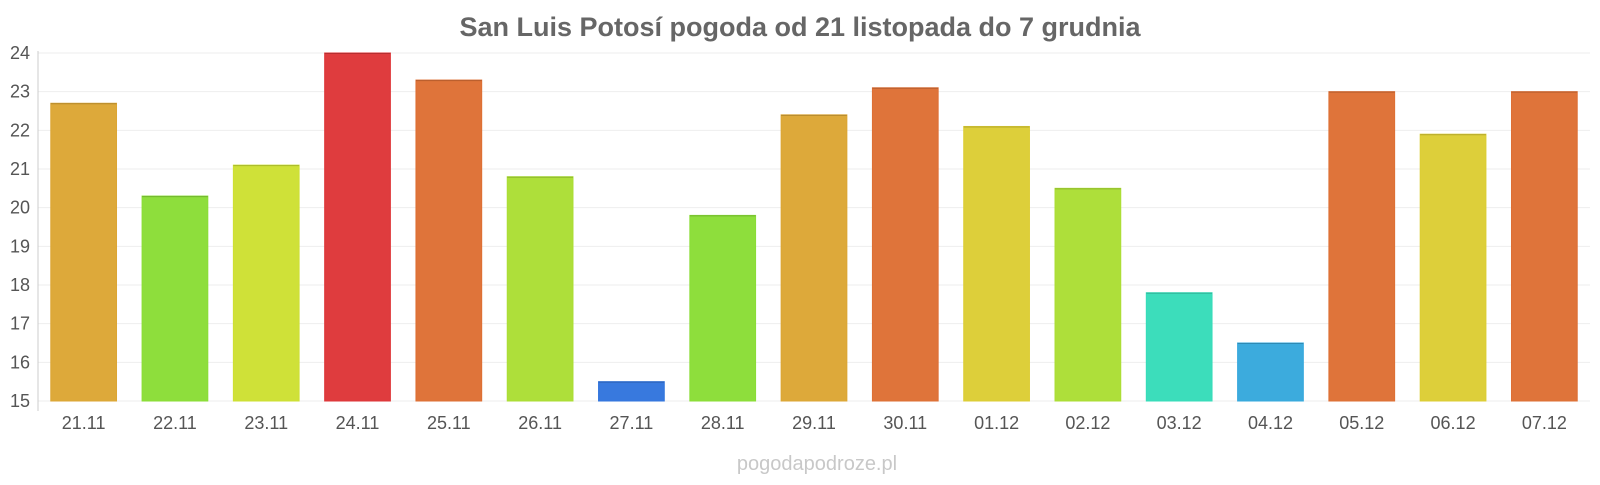  What do you see at coordinates (1544, 423) in the screenshot?
I see `x-tick-label: 07.12` at bounding box center [1544, 423].